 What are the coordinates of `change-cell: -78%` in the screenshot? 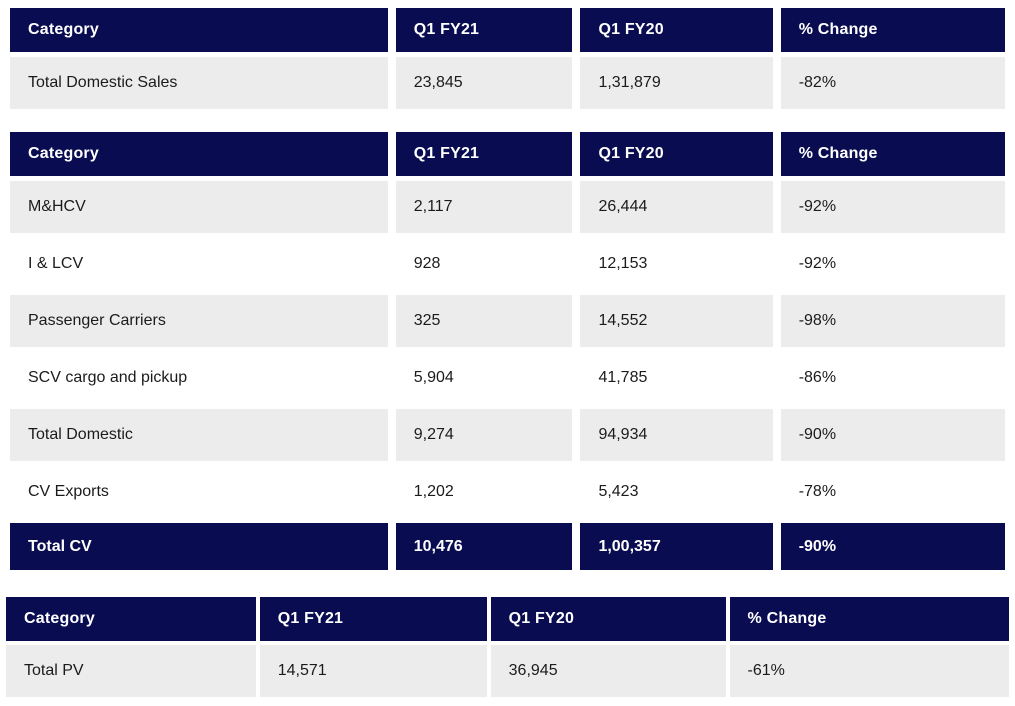 It's located at (892, 492).